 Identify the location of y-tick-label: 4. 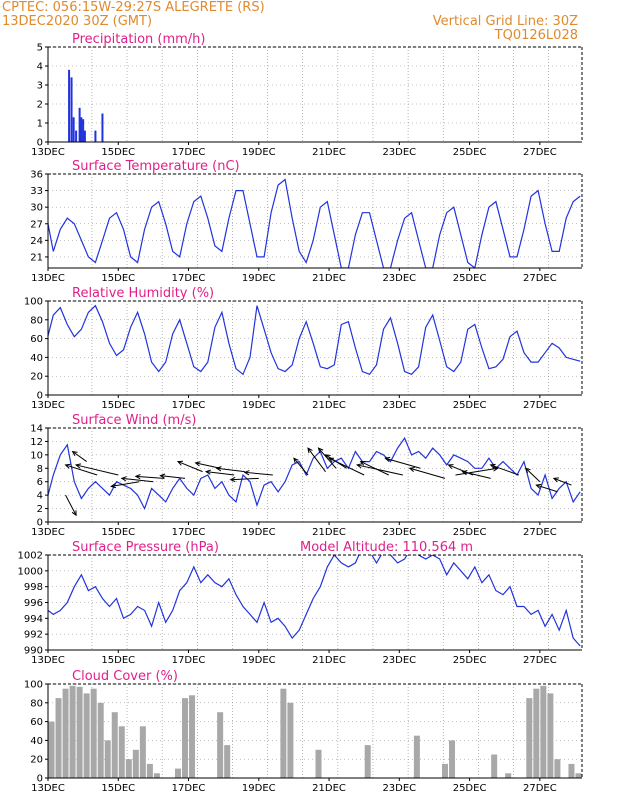
(40, 67).